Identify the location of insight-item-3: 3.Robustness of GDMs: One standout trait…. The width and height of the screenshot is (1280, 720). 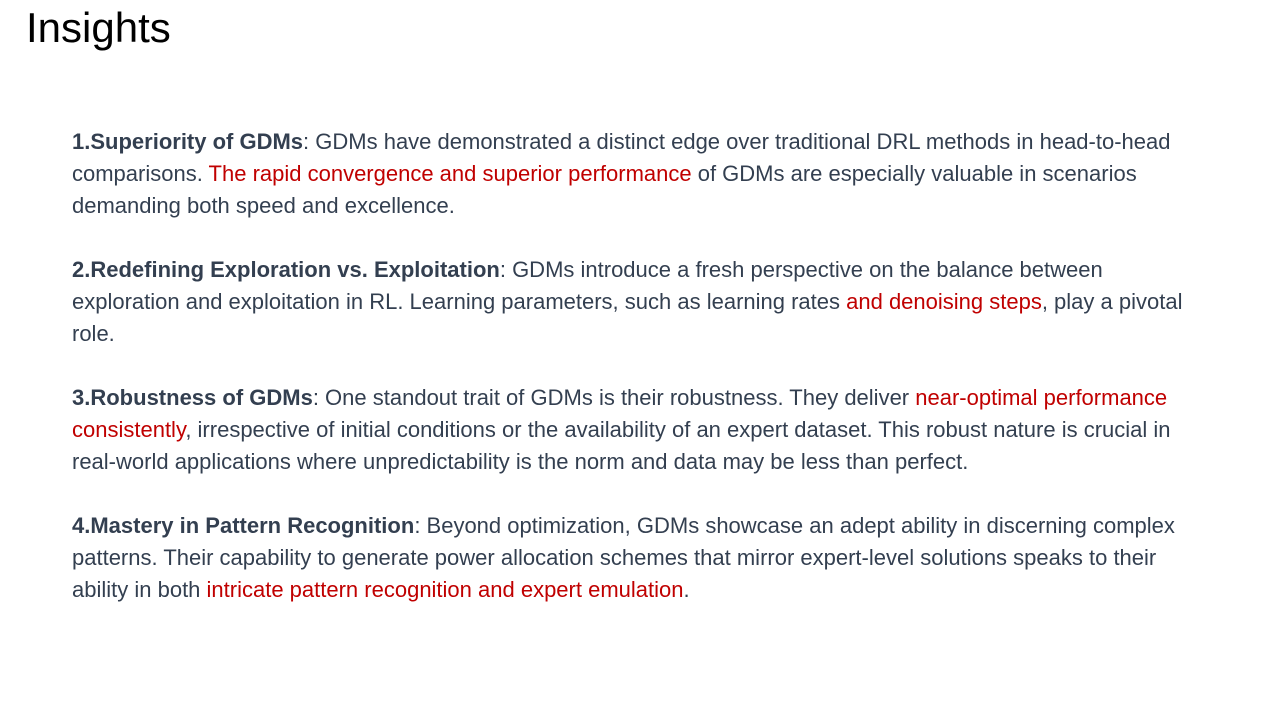
(639, 430).